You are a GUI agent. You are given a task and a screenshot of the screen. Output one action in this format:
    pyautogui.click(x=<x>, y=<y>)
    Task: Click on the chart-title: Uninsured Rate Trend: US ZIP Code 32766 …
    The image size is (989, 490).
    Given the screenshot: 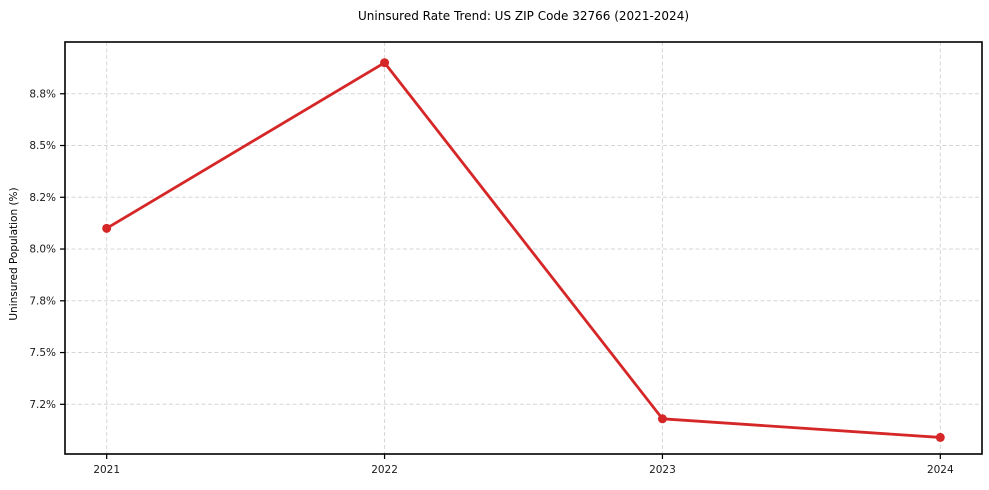 What is the action you would take?
    pyautogui.click(x=523, y=16)
    